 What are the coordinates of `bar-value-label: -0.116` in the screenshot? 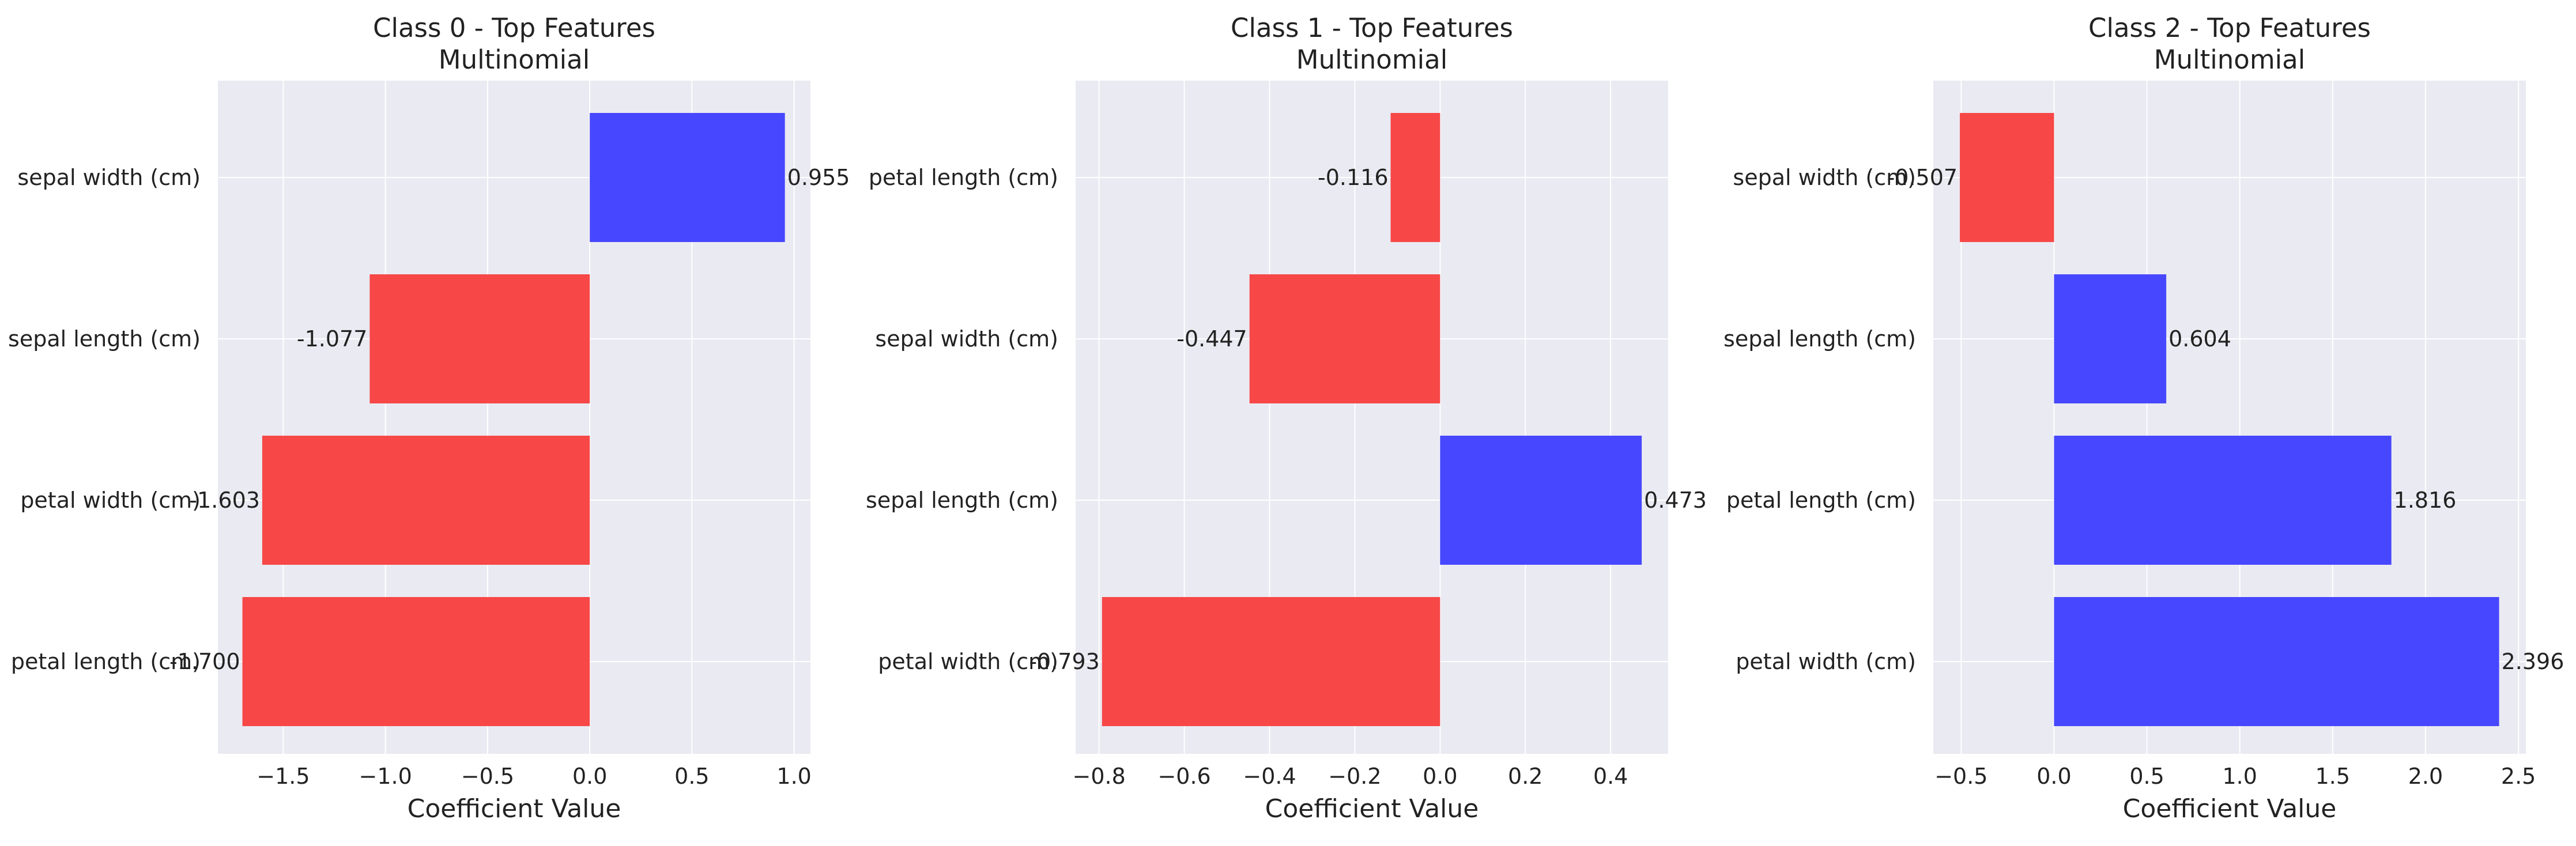 It's located at (1353, 178).